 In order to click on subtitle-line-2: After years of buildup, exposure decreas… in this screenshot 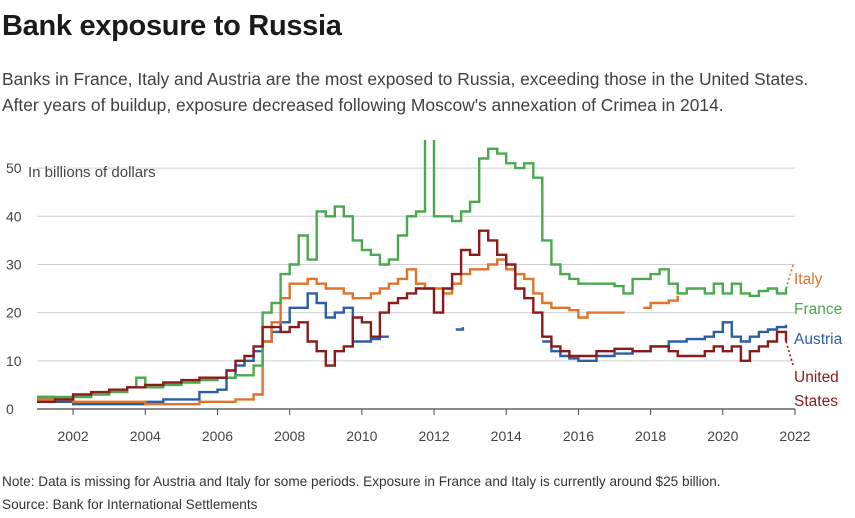, I will do `click(363, 105)`.